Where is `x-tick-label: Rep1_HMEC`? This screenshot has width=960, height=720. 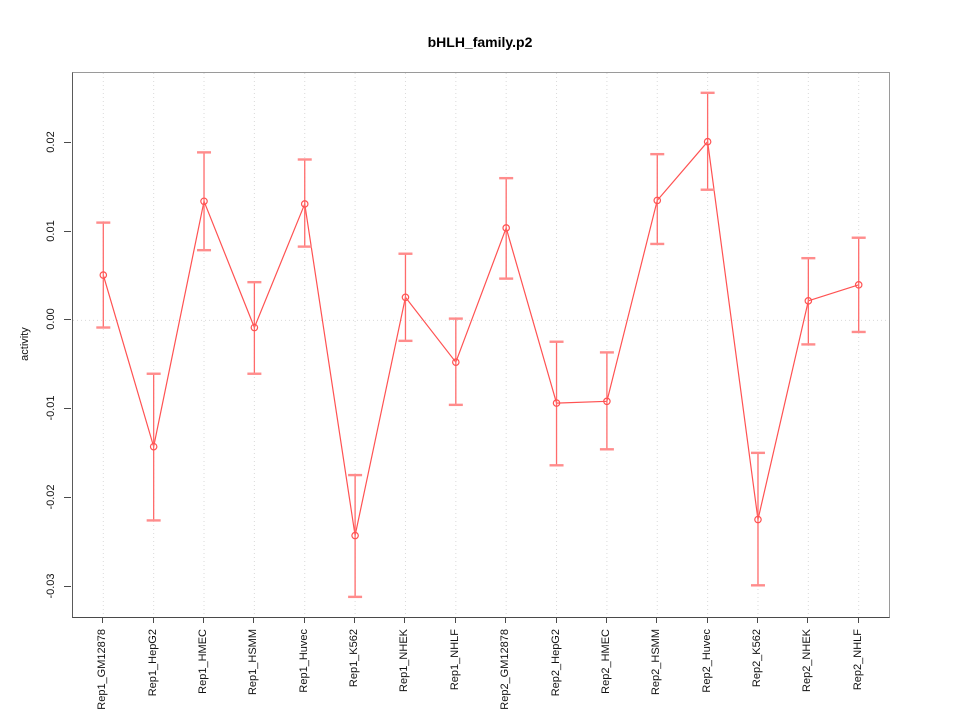
x-tick-label: Rep1_HMEC is located at coordinates (203, 661).